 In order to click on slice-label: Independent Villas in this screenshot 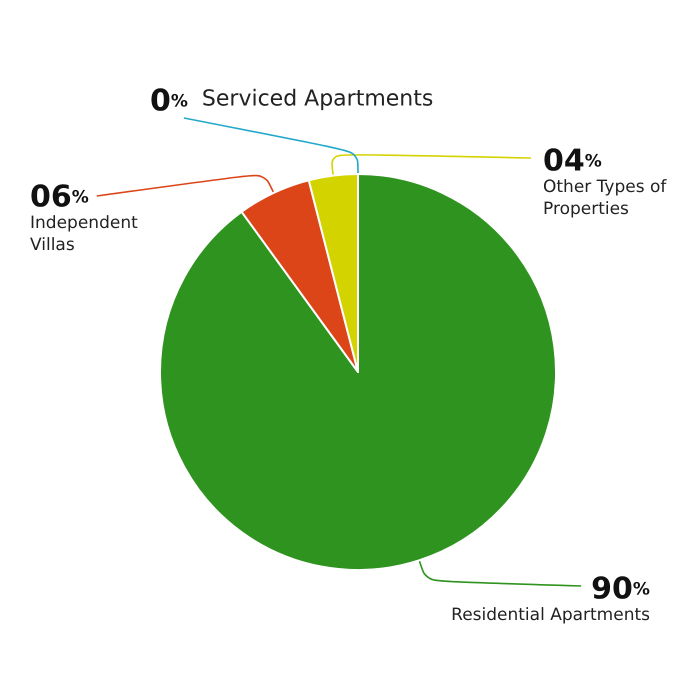, I will do `click(84, 234)`.